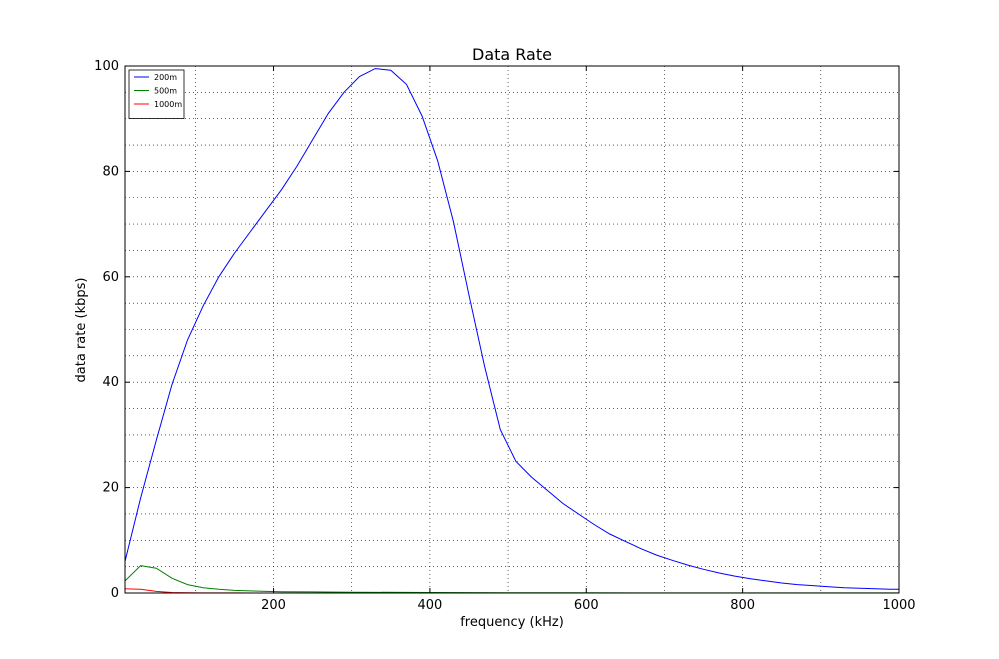 Image resolution: width=999 pixels, height=659 pixels. What do you see at coordinates (512, 622) in the screenshot?
I see `x-axis-label: frequency (kHz)` at bounding box center [512, 622].